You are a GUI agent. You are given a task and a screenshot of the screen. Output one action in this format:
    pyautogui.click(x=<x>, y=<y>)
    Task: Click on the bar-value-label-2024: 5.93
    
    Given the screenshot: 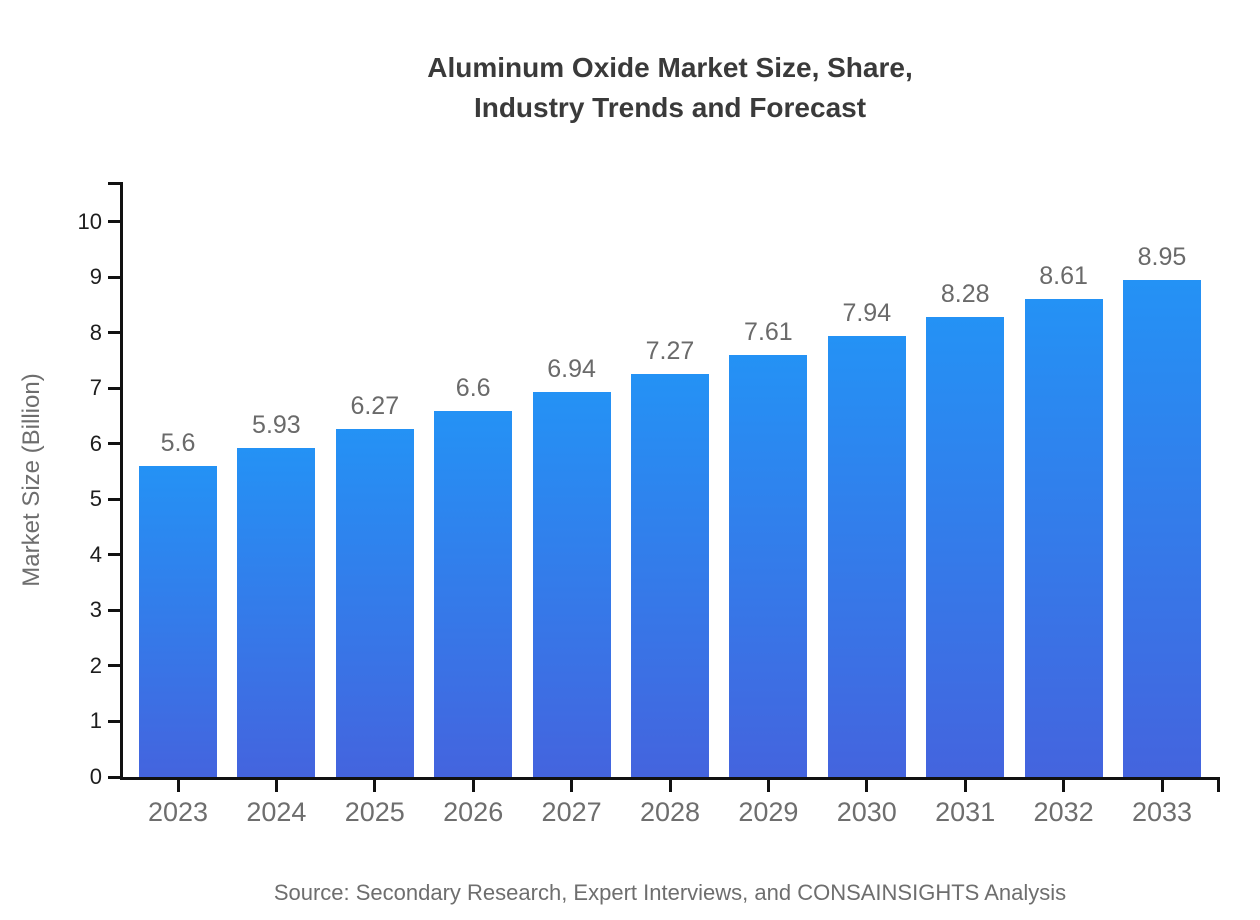 What is the action you would take?
    pyautogui.click(x=276, y=424)
    